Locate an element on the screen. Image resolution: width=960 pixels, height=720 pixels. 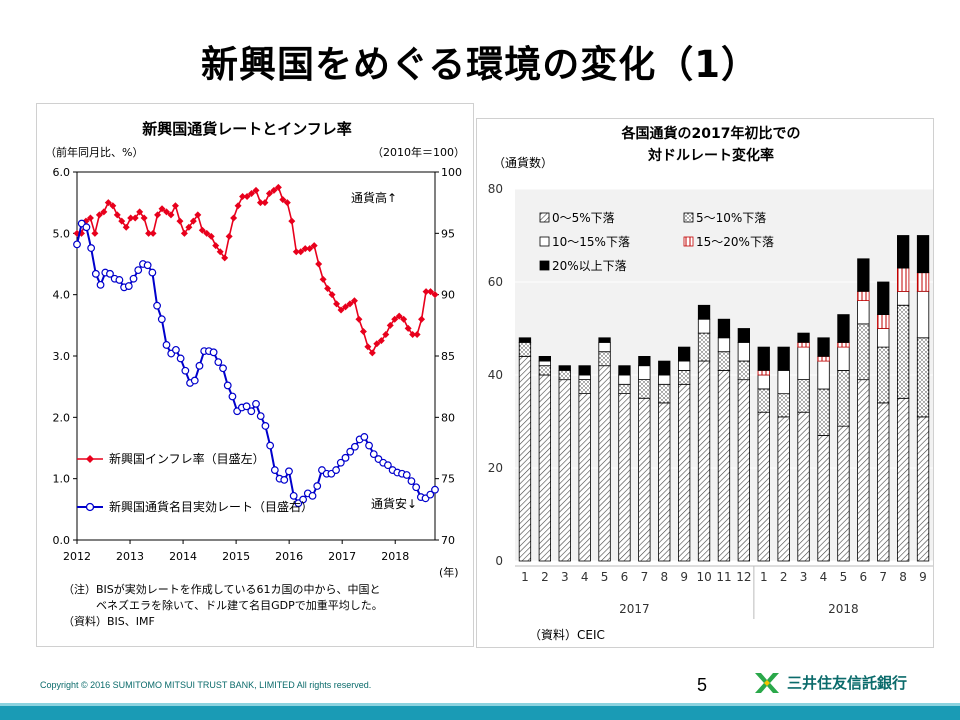
x-tick-label: 5 is located at coordinates (844, 577).